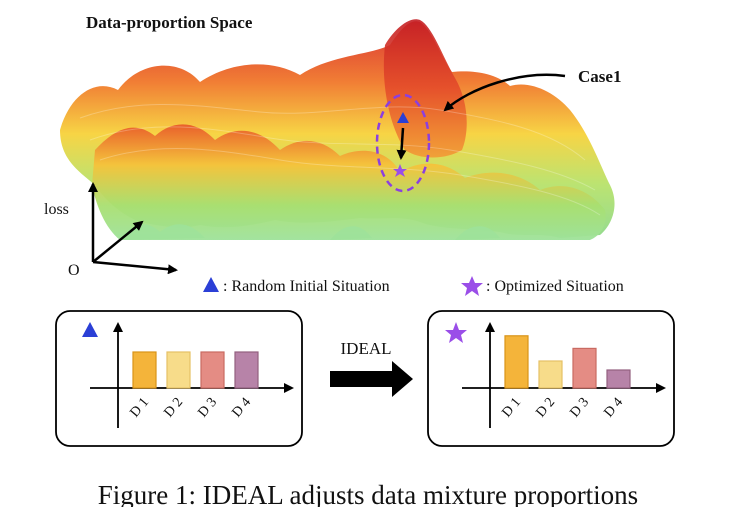 This screenshot has width=736, height=507. What do you see at coordinates (74, 270) in the screenshot?
I see `origin-label: O` at bounding box center [74, 270].